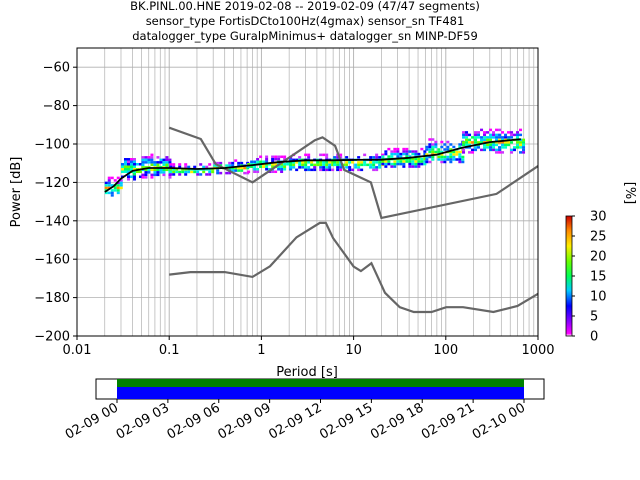 The image size is (640, 480). What do you see at coordinates (194, 421) in the screenshot?
I see `timeline-tick-label: 02-09 06` at bounding box center [194, 421].